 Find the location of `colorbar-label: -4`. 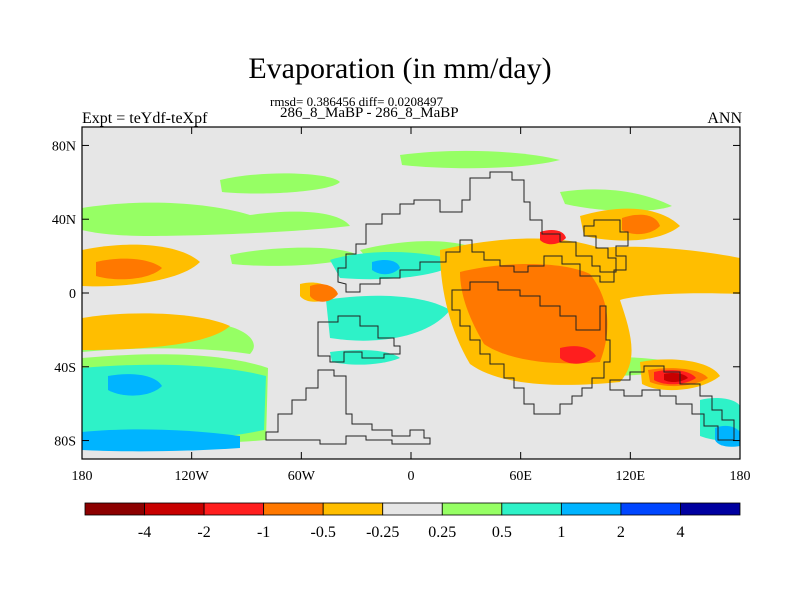

colorbar-label: -4 is located at coordinates (144, 532).